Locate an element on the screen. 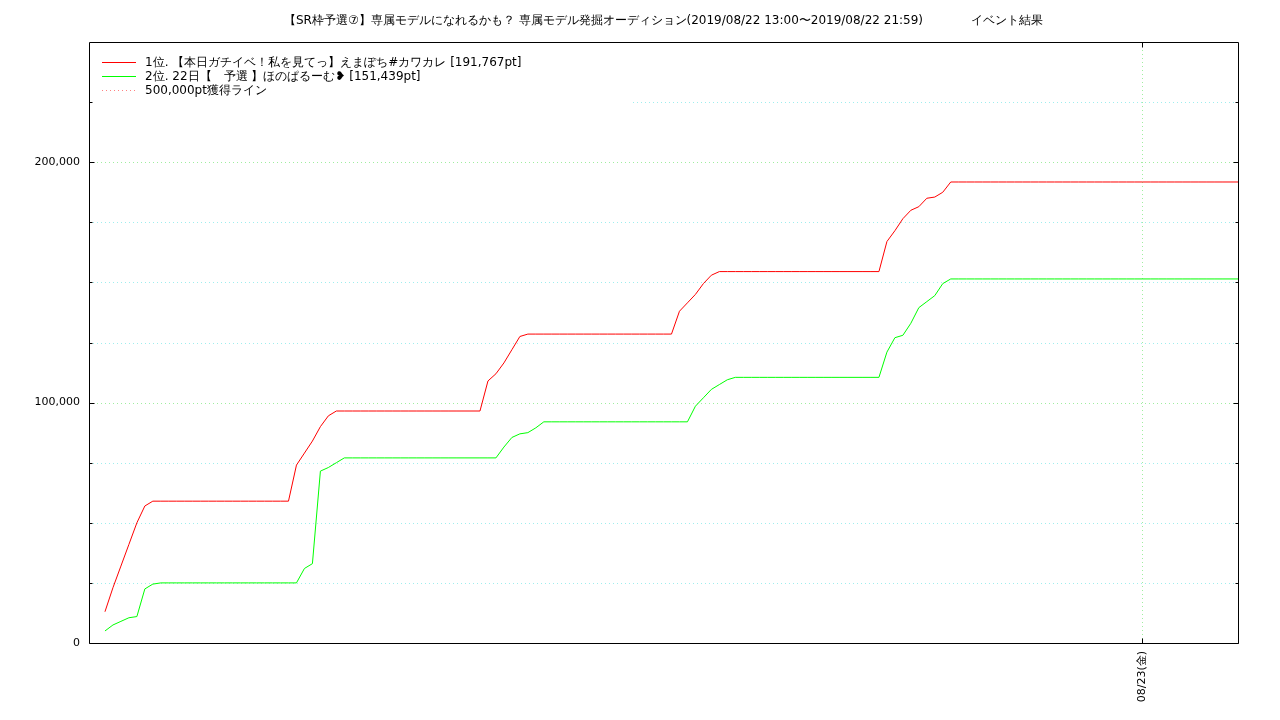 The height and width of the screenshot is (720, 1280). y-tick-label: 200,000 is located at coordinates (57, 162).